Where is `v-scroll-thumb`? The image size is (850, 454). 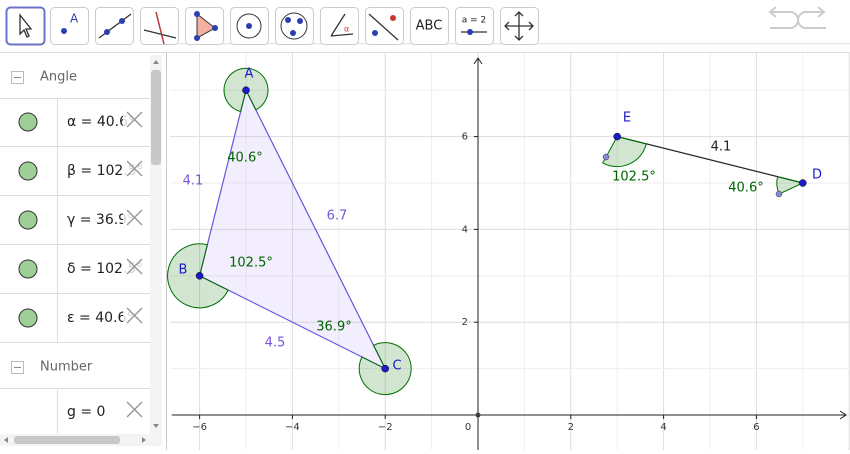
v-scroll-thumb is located at coordinates (156, 117).